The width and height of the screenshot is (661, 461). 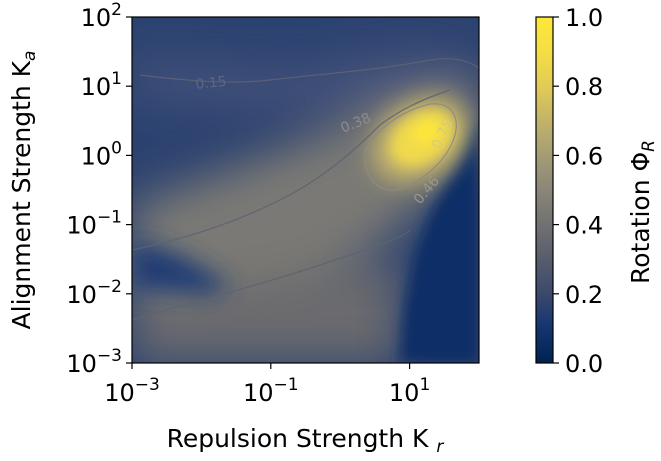 I want to click on colorbar-title: Rotation ΦR, so click(x=642, y=212).